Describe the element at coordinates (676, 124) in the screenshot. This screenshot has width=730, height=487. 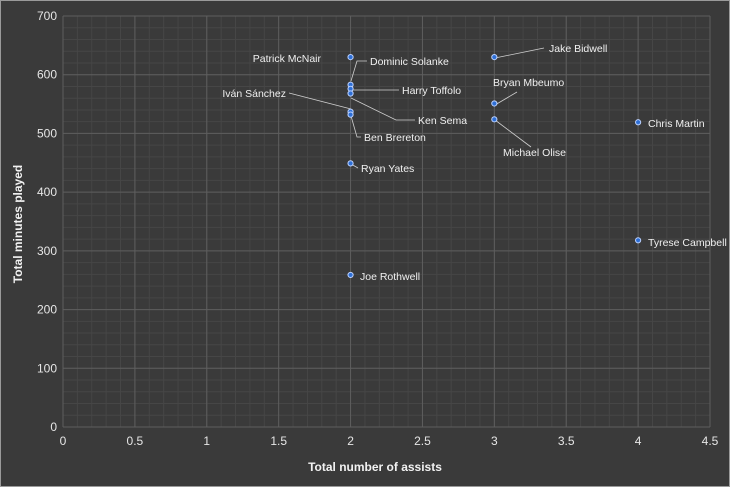
I see `data-label: Chris Martin` at that location.